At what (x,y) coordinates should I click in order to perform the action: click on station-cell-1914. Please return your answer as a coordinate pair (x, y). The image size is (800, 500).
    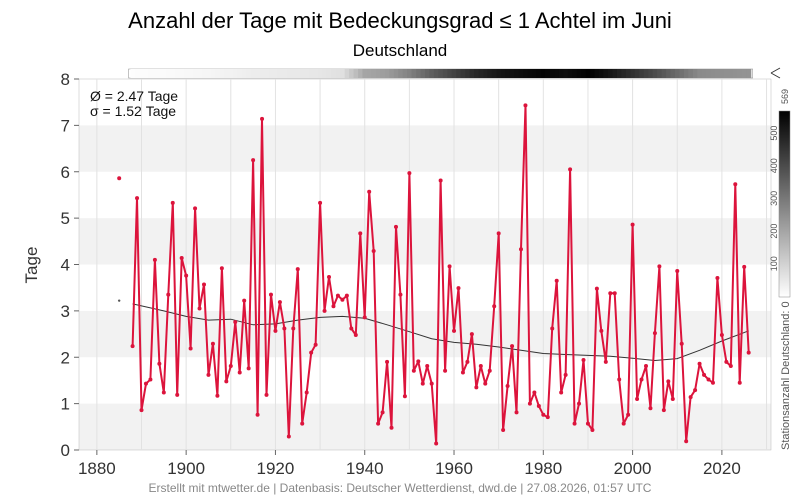
    Looking at the image, I should click on (249, 73).